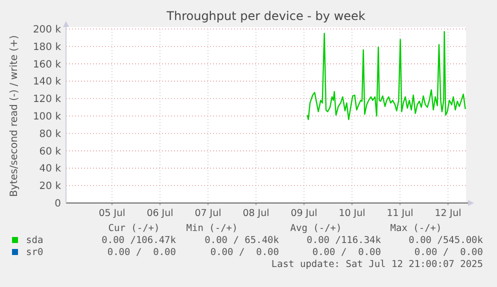  What do you see at coordinates (47, 47) in the screenshot?
I see `y-tick-label: 180 k` at bounding box center [47, 47].